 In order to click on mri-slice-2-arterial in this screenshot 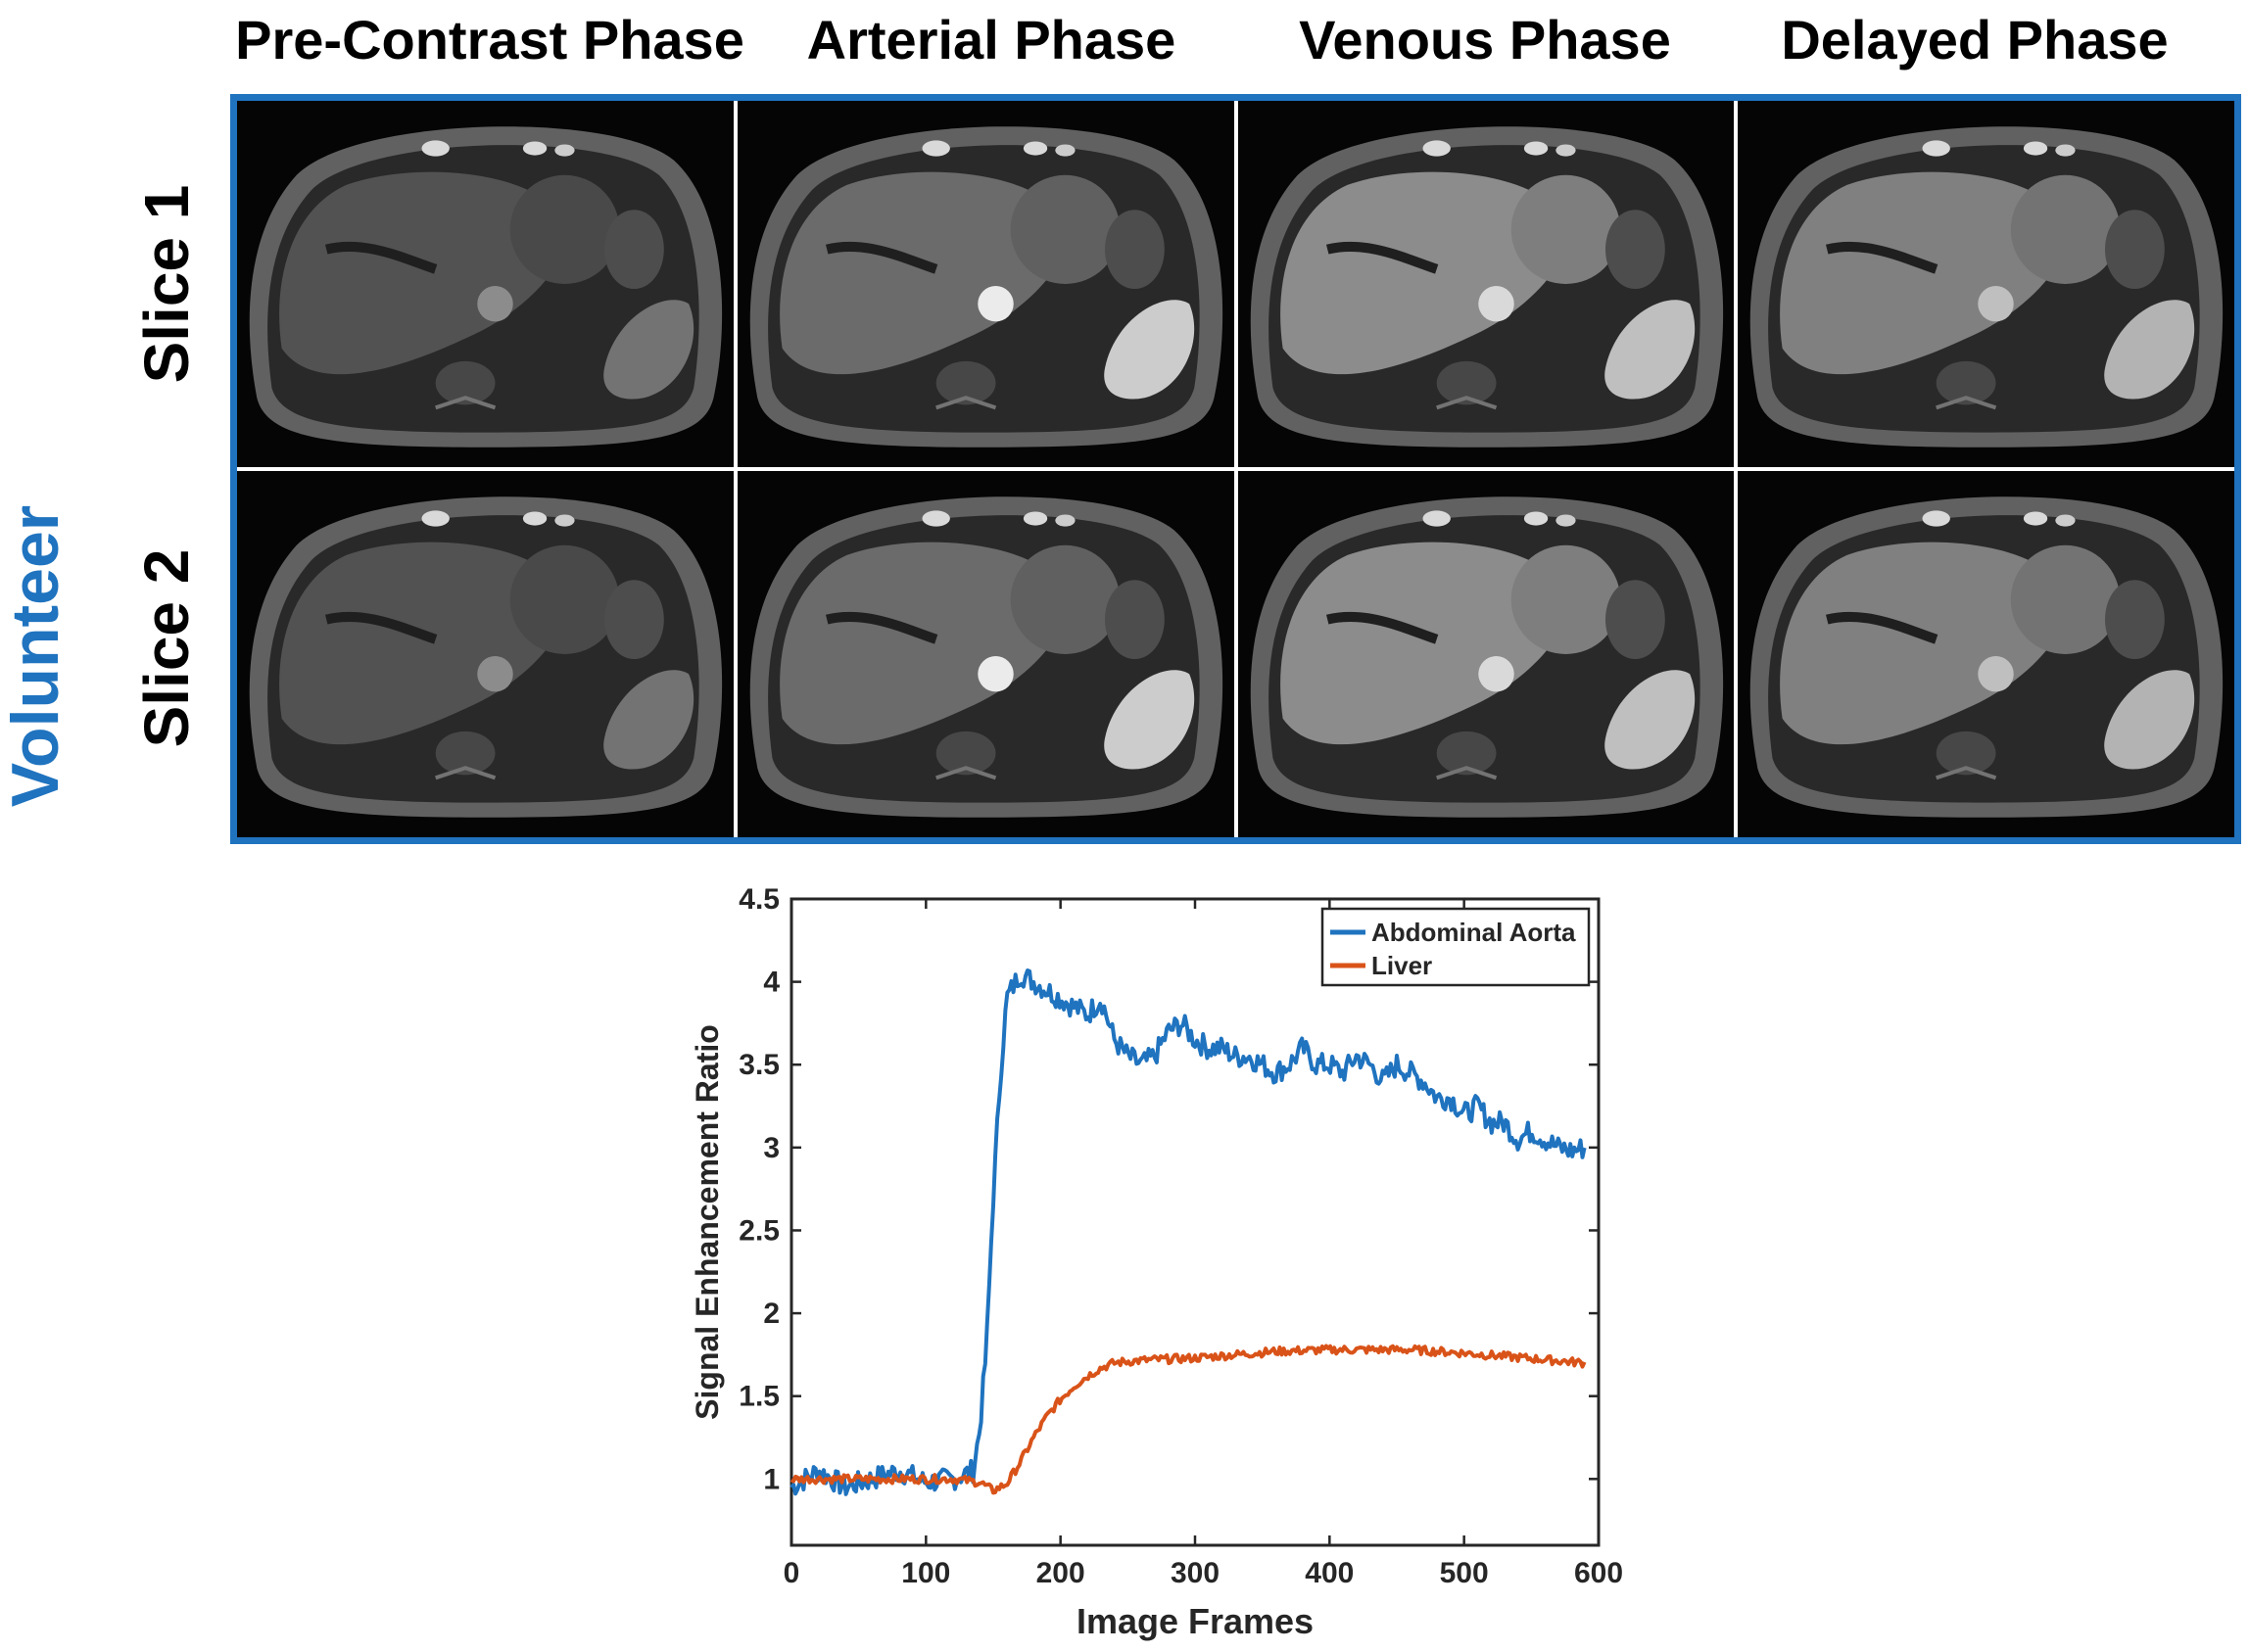, I will do `click(985, 654)`.